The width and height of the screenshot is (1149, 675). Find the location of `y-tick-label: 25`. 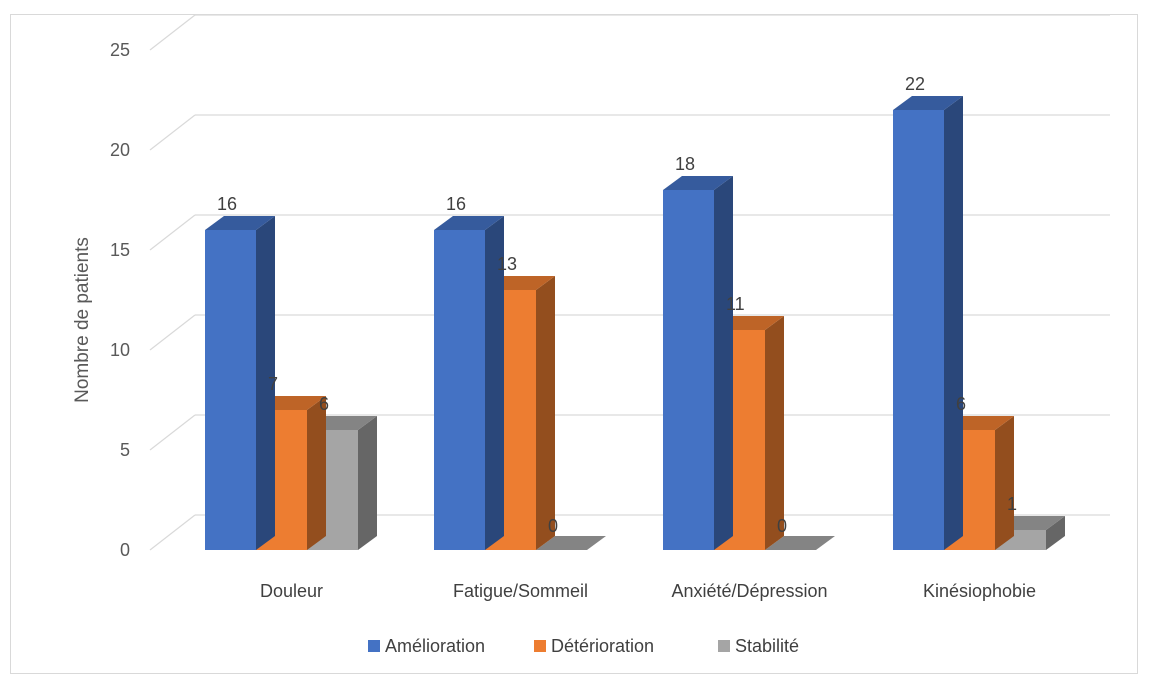

y-tick-label: 25 is located at coordinates (120, 50).